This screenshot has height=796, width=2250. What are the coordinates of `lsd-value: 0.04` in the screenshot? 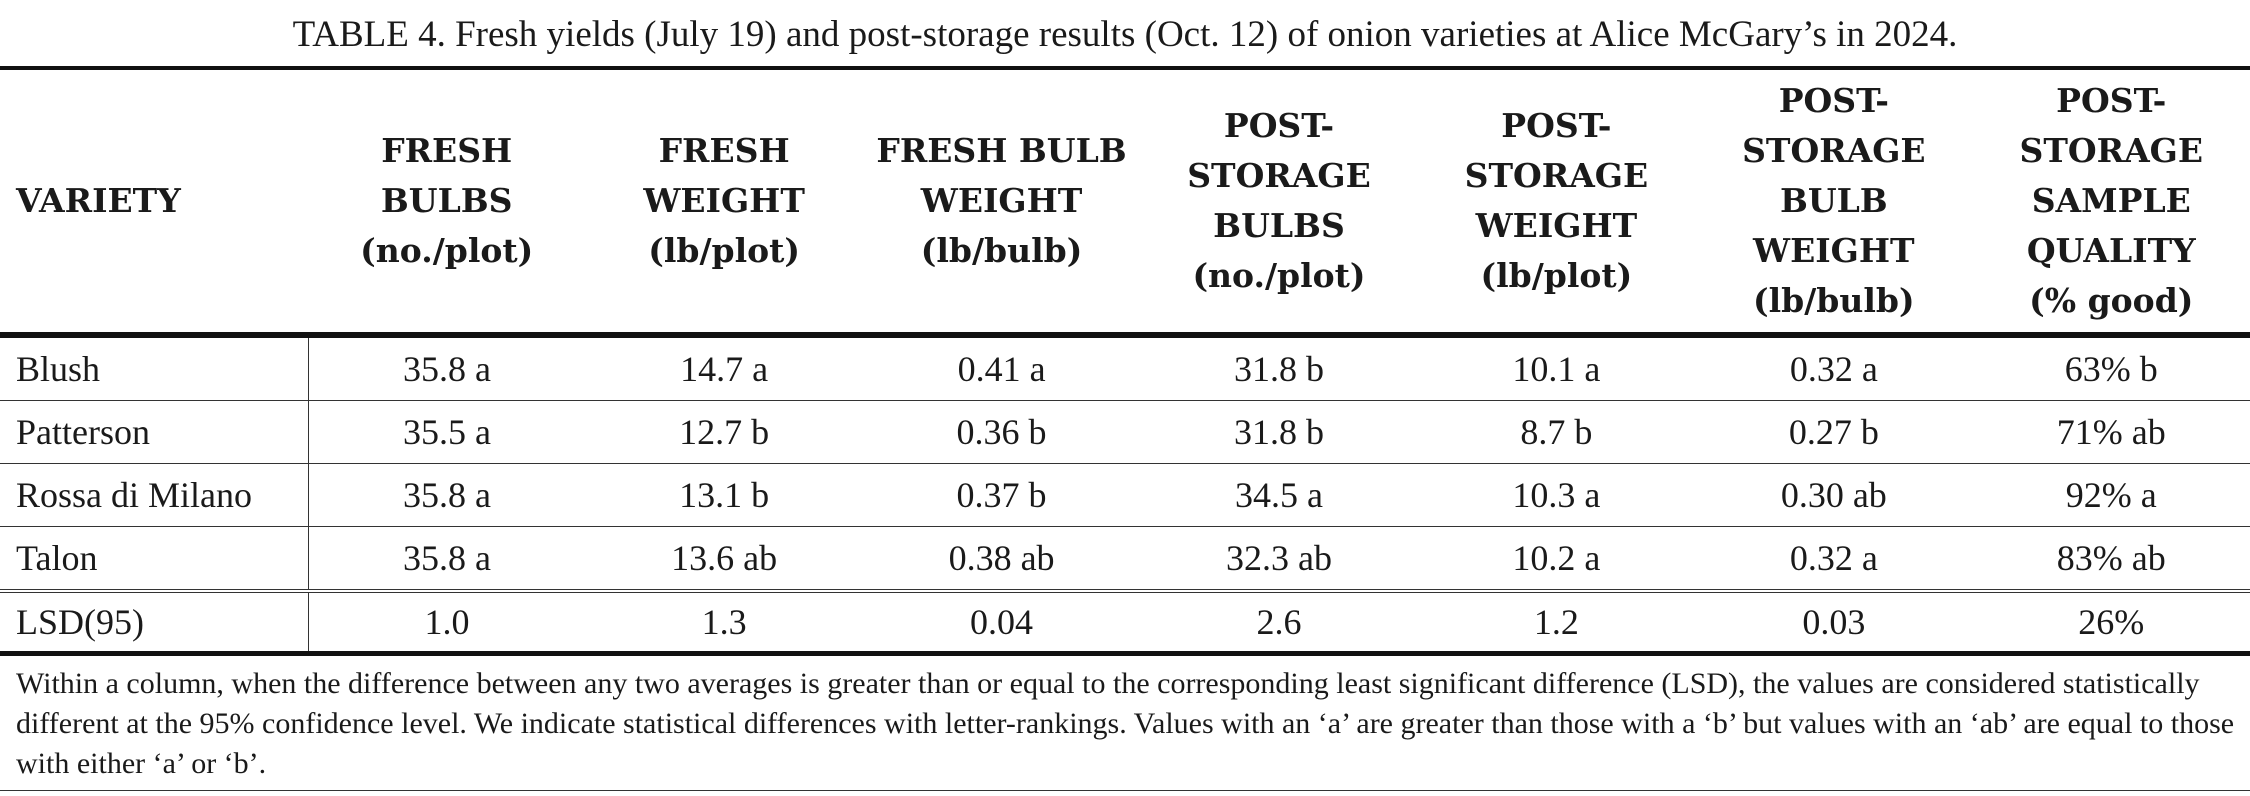 It's located at (1001, 622).